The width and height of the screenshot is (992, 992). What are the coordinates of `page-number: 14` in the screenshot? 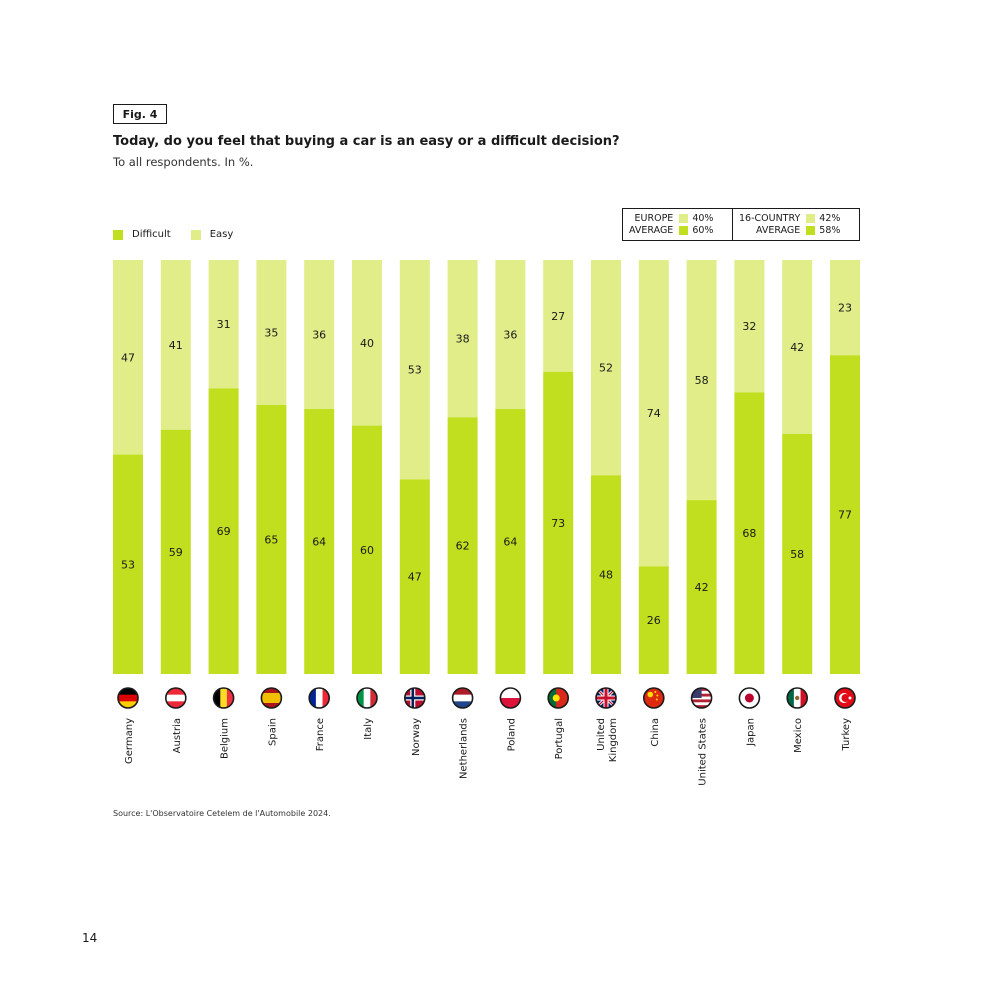 It's located at (90, 938).